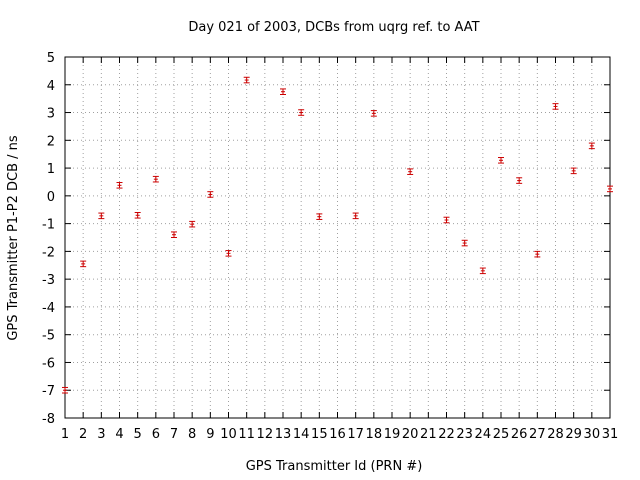 Image resolution: width=640 pixels, height=480 pixels. I want to click on y-tick-label: -1, so click(48, 225).